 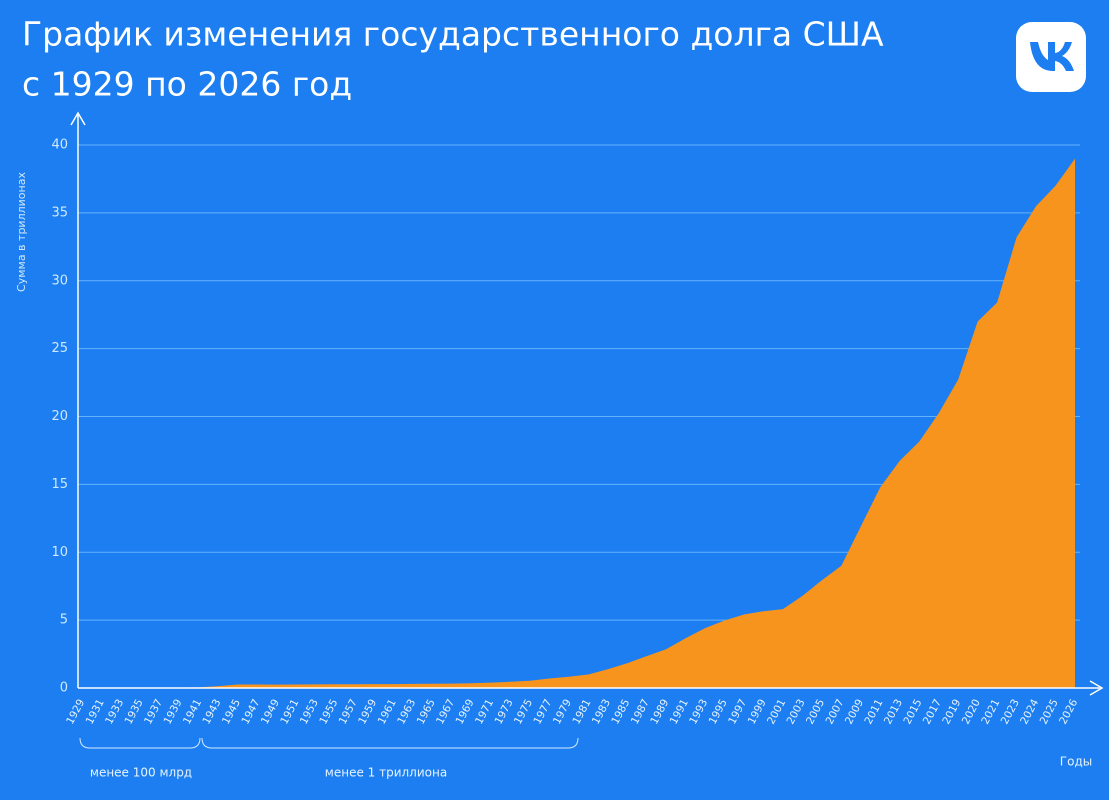 What do you see at coordinates (386, 773) in the screenshot?
I see `annotation: менее 1 триллиона` at bounding box center [386, 773].